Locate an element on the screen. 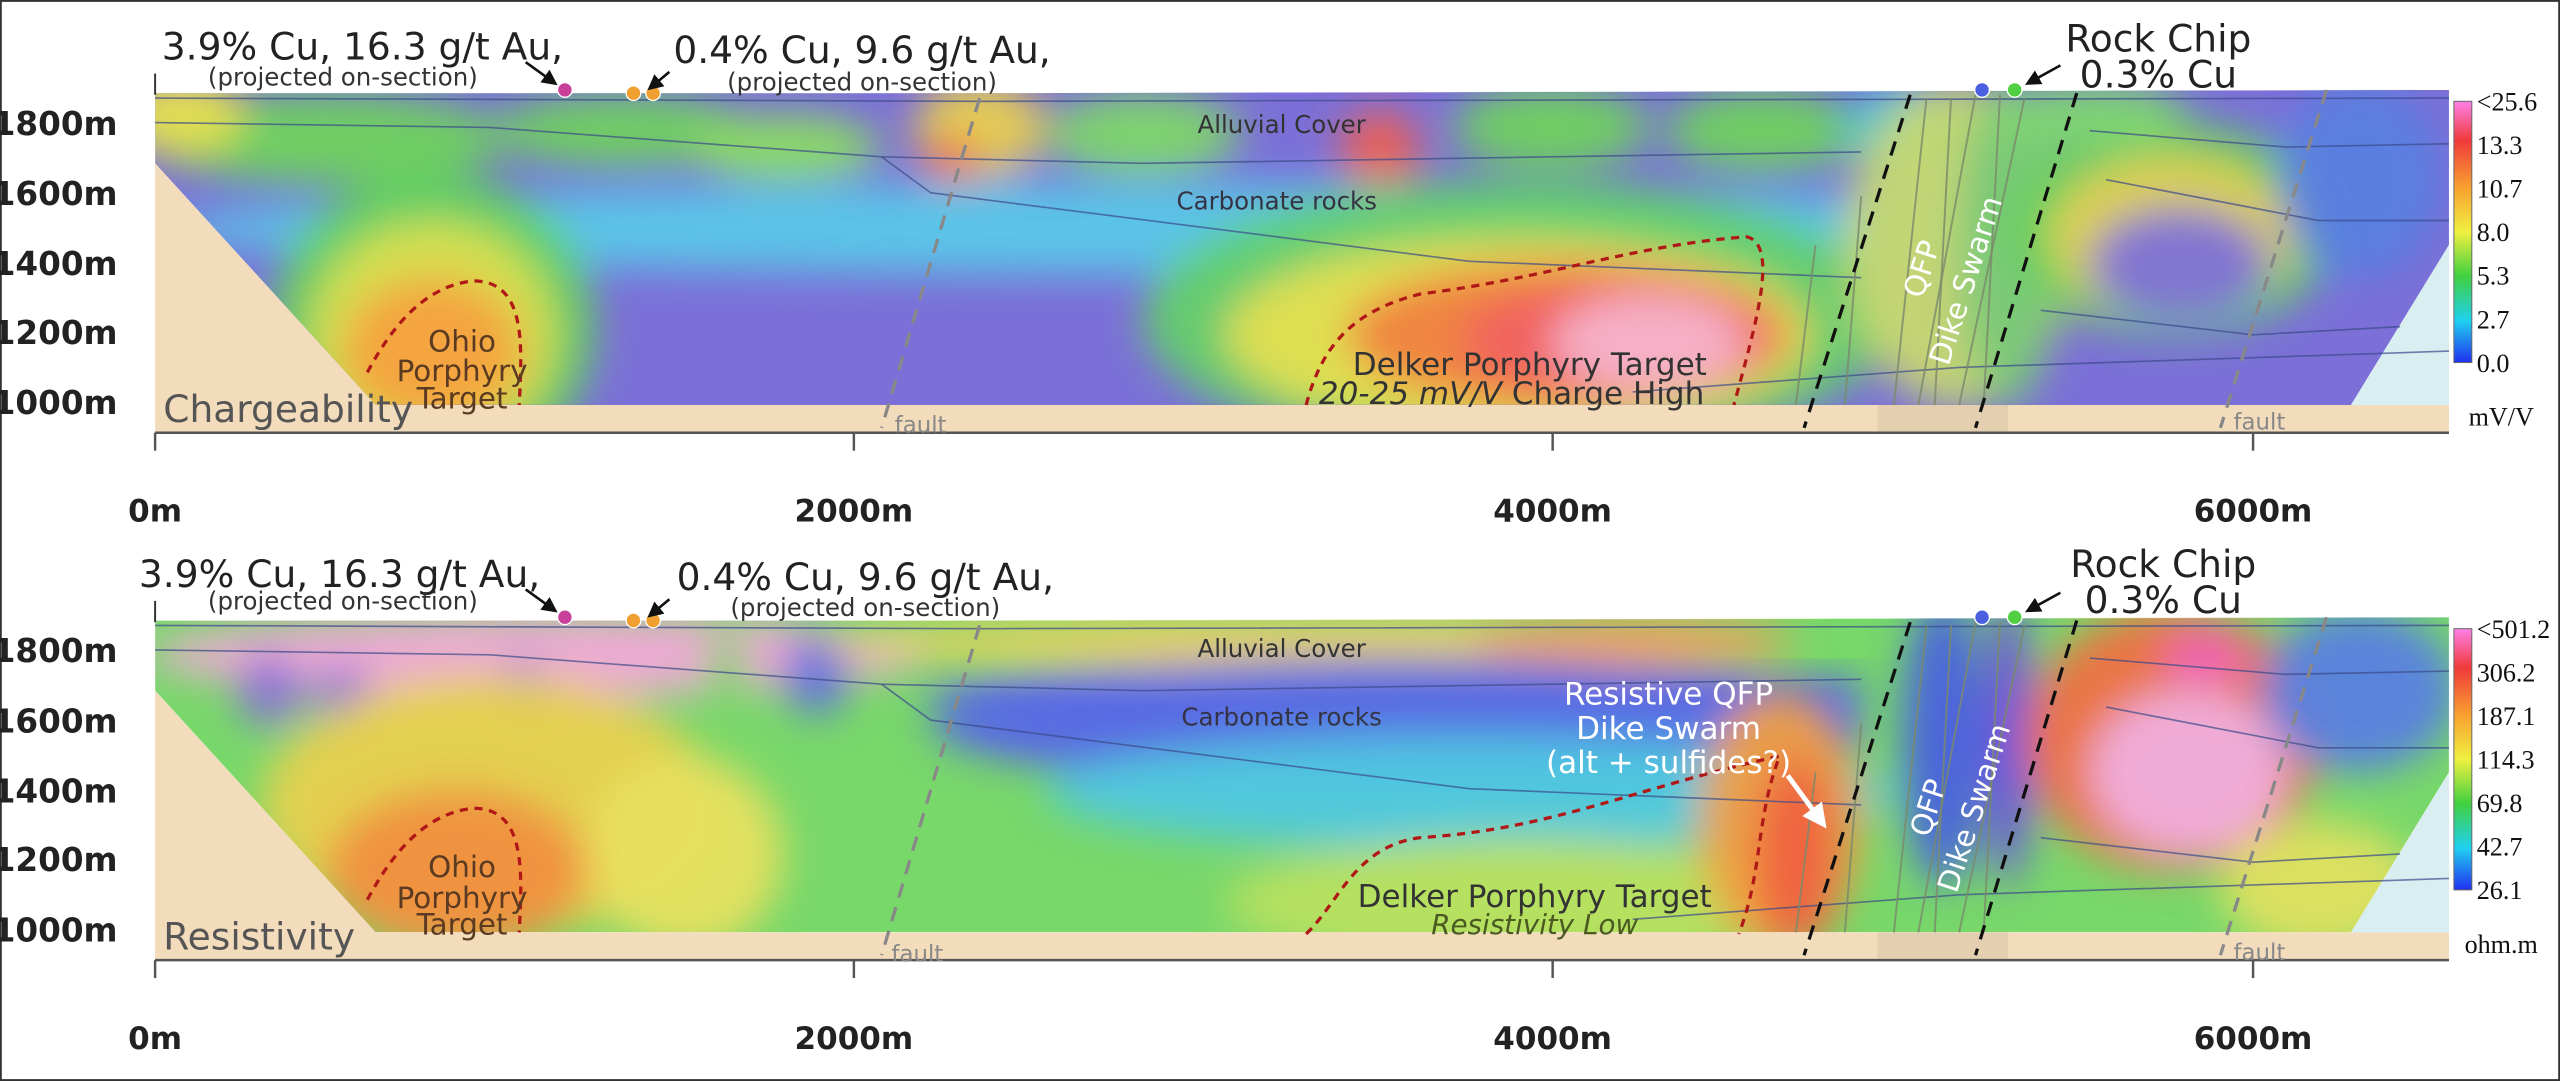  annotation: Rock Chip is located at coordinates (2163, 564).